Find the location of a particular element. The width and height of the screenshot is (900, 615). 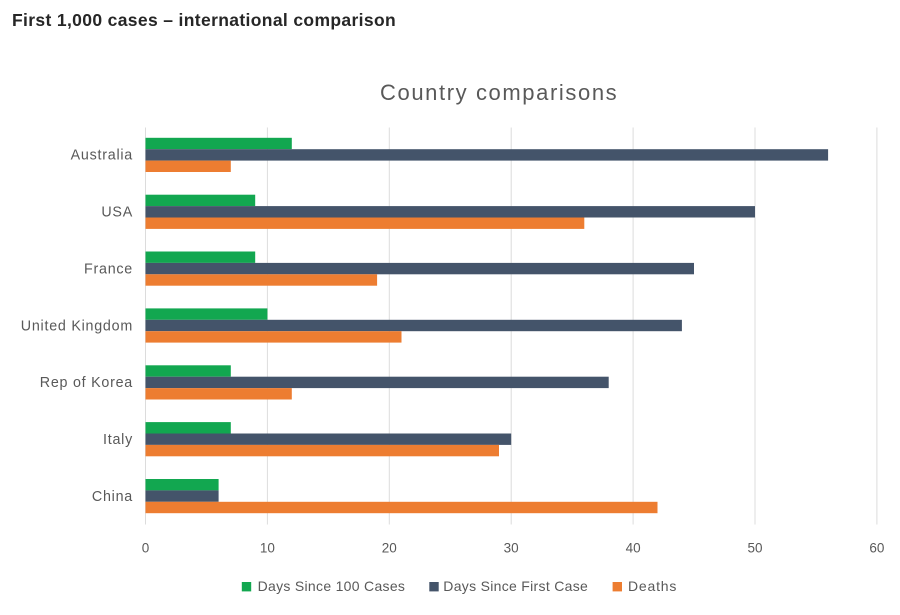

svg-text: Rep of Korea is located at coordinates (86, 383).